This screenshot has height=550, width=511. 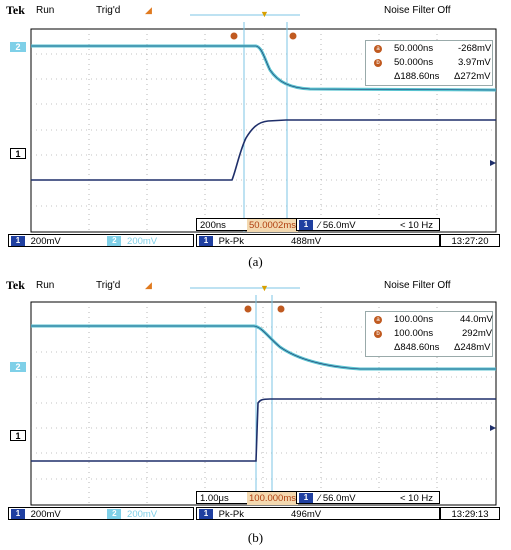 What do you see at coordinates (474, 62) in the screenshot?
I see `cursor-b-volt: 3.97mV` at bounding box center [474, 62].